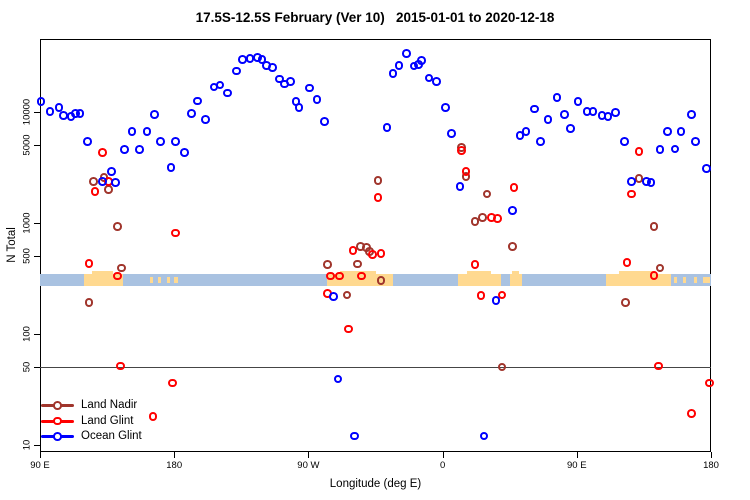 The image size is (750, 500). Describe the element at coordinates (57, 421) in the screenshot. I see `legend-circle-icon` at that location.